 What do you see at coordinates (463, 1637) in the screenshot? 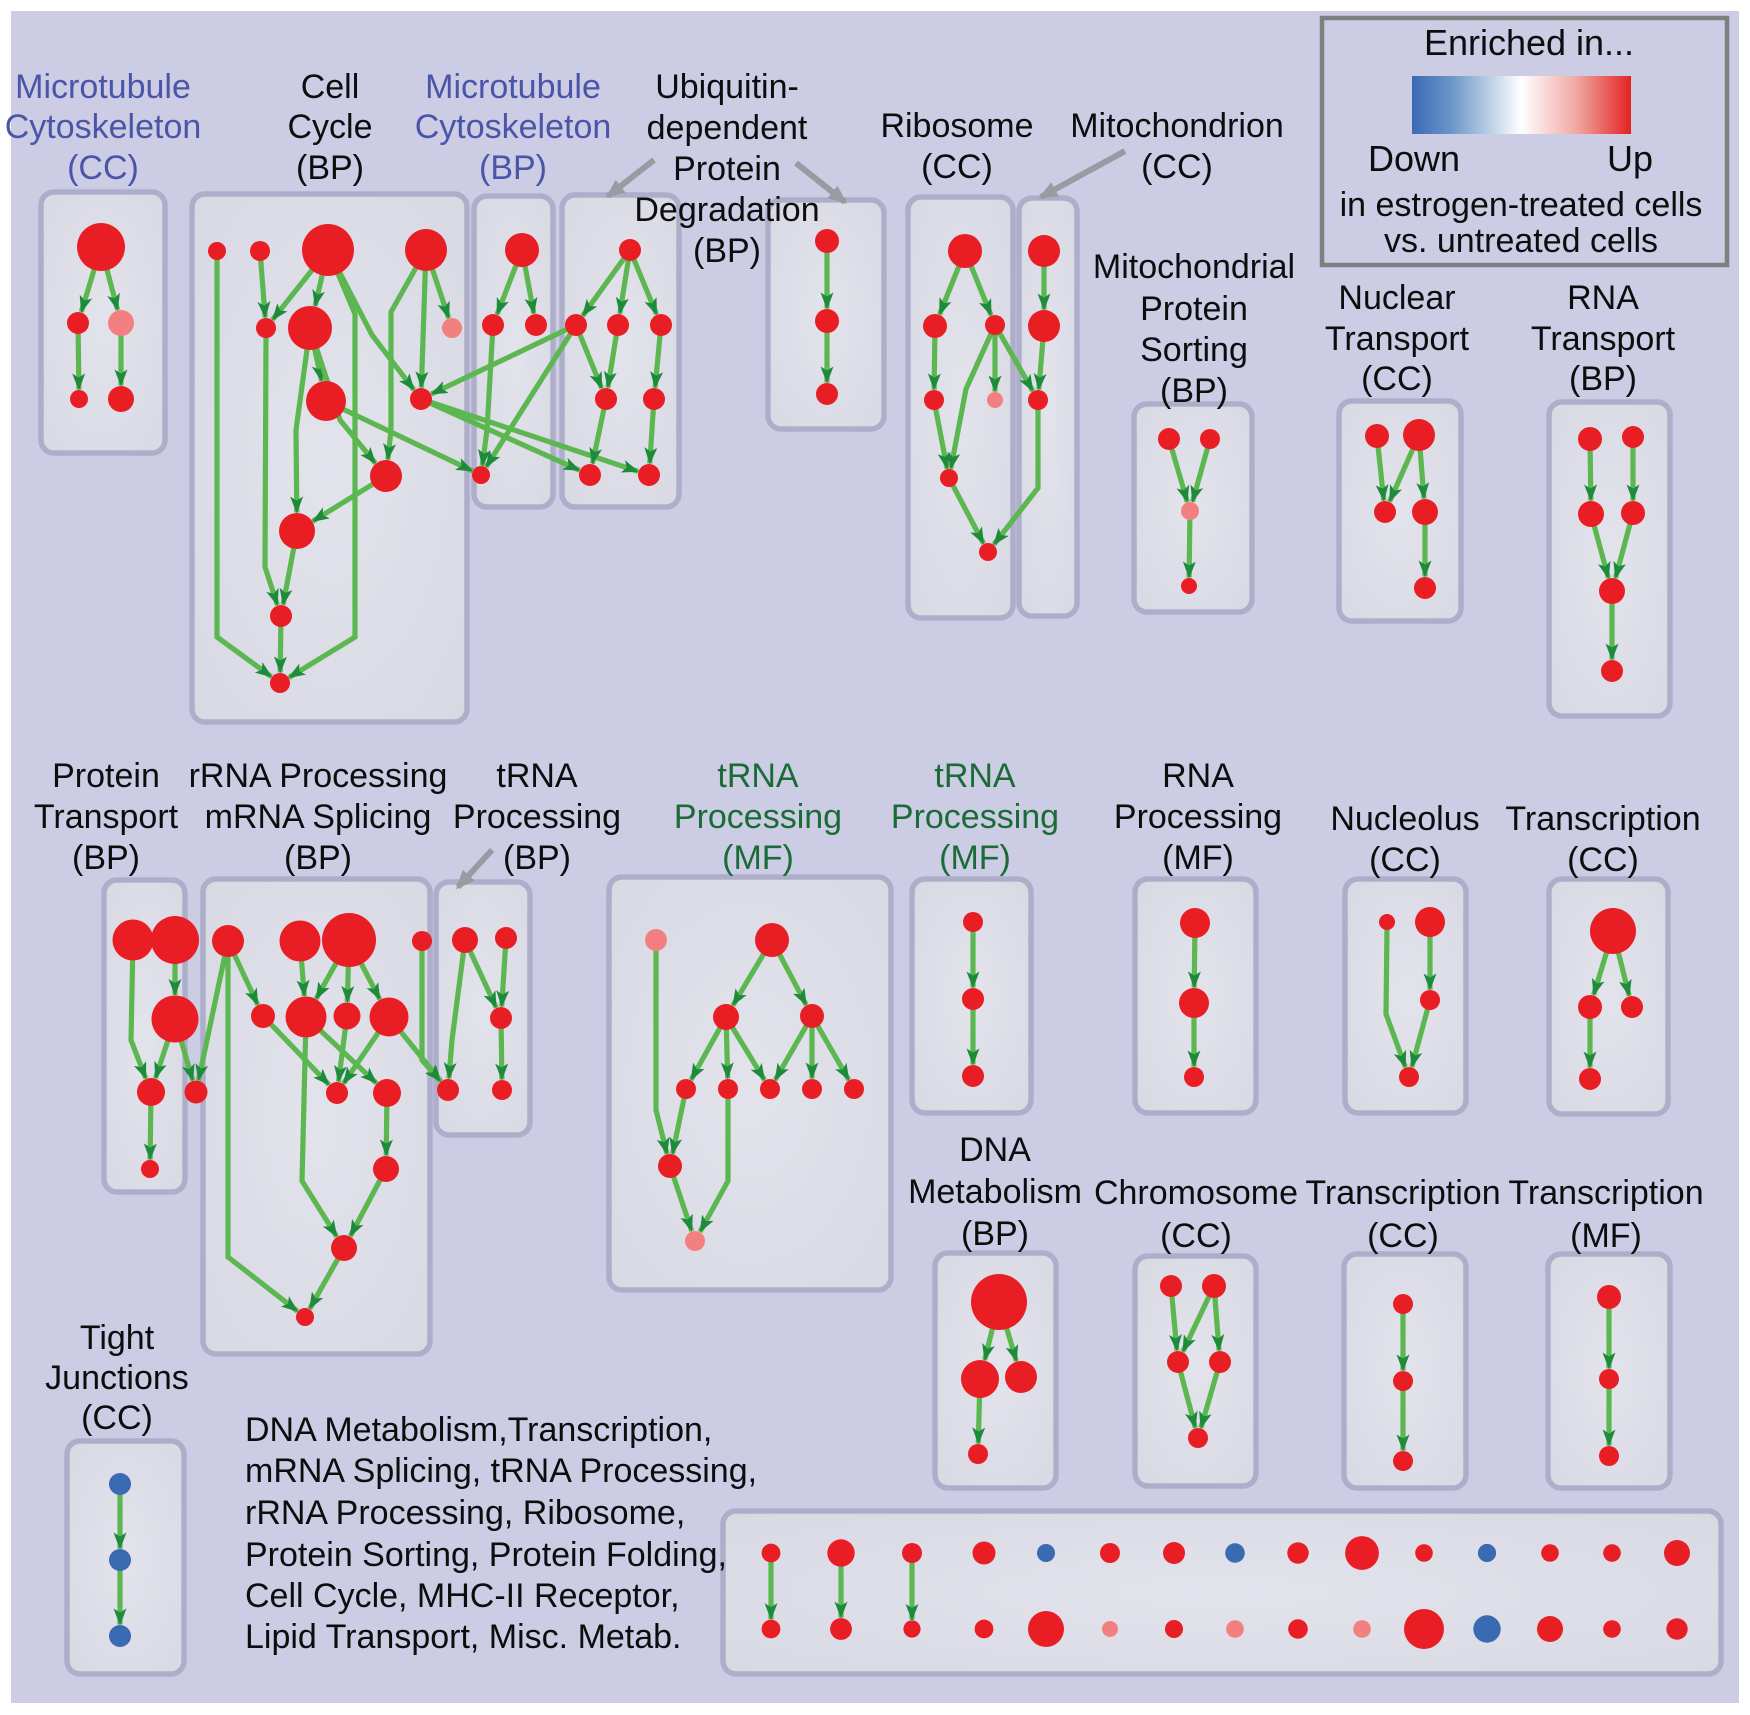
I see `svg-text: Lipid Transport, Misc. Metab.` at bounding box center [463, 1637].